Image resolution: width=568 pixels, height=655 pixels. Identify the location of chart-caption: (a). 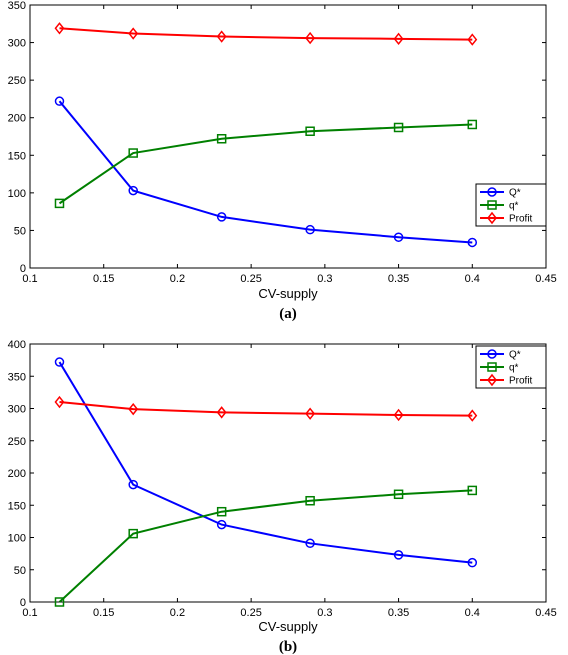
(288, 314).